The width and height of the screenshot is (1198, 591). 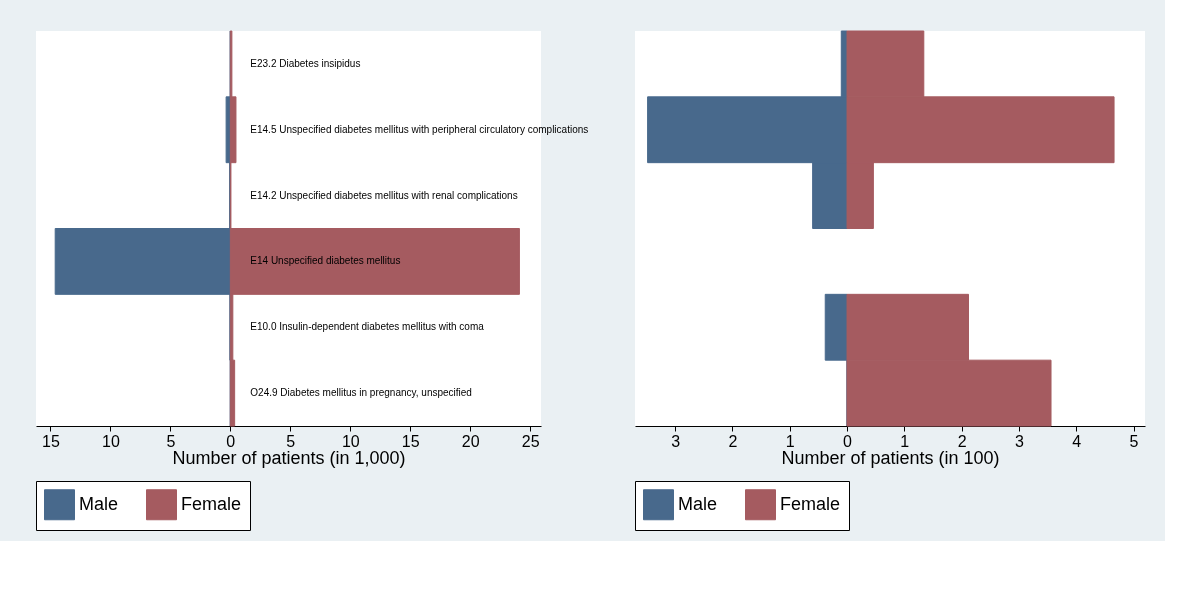 I want to click on y-tick-label: O24.9 Diabetes mellitus in pregnancy, unspecified, so click(x=361, y=393).